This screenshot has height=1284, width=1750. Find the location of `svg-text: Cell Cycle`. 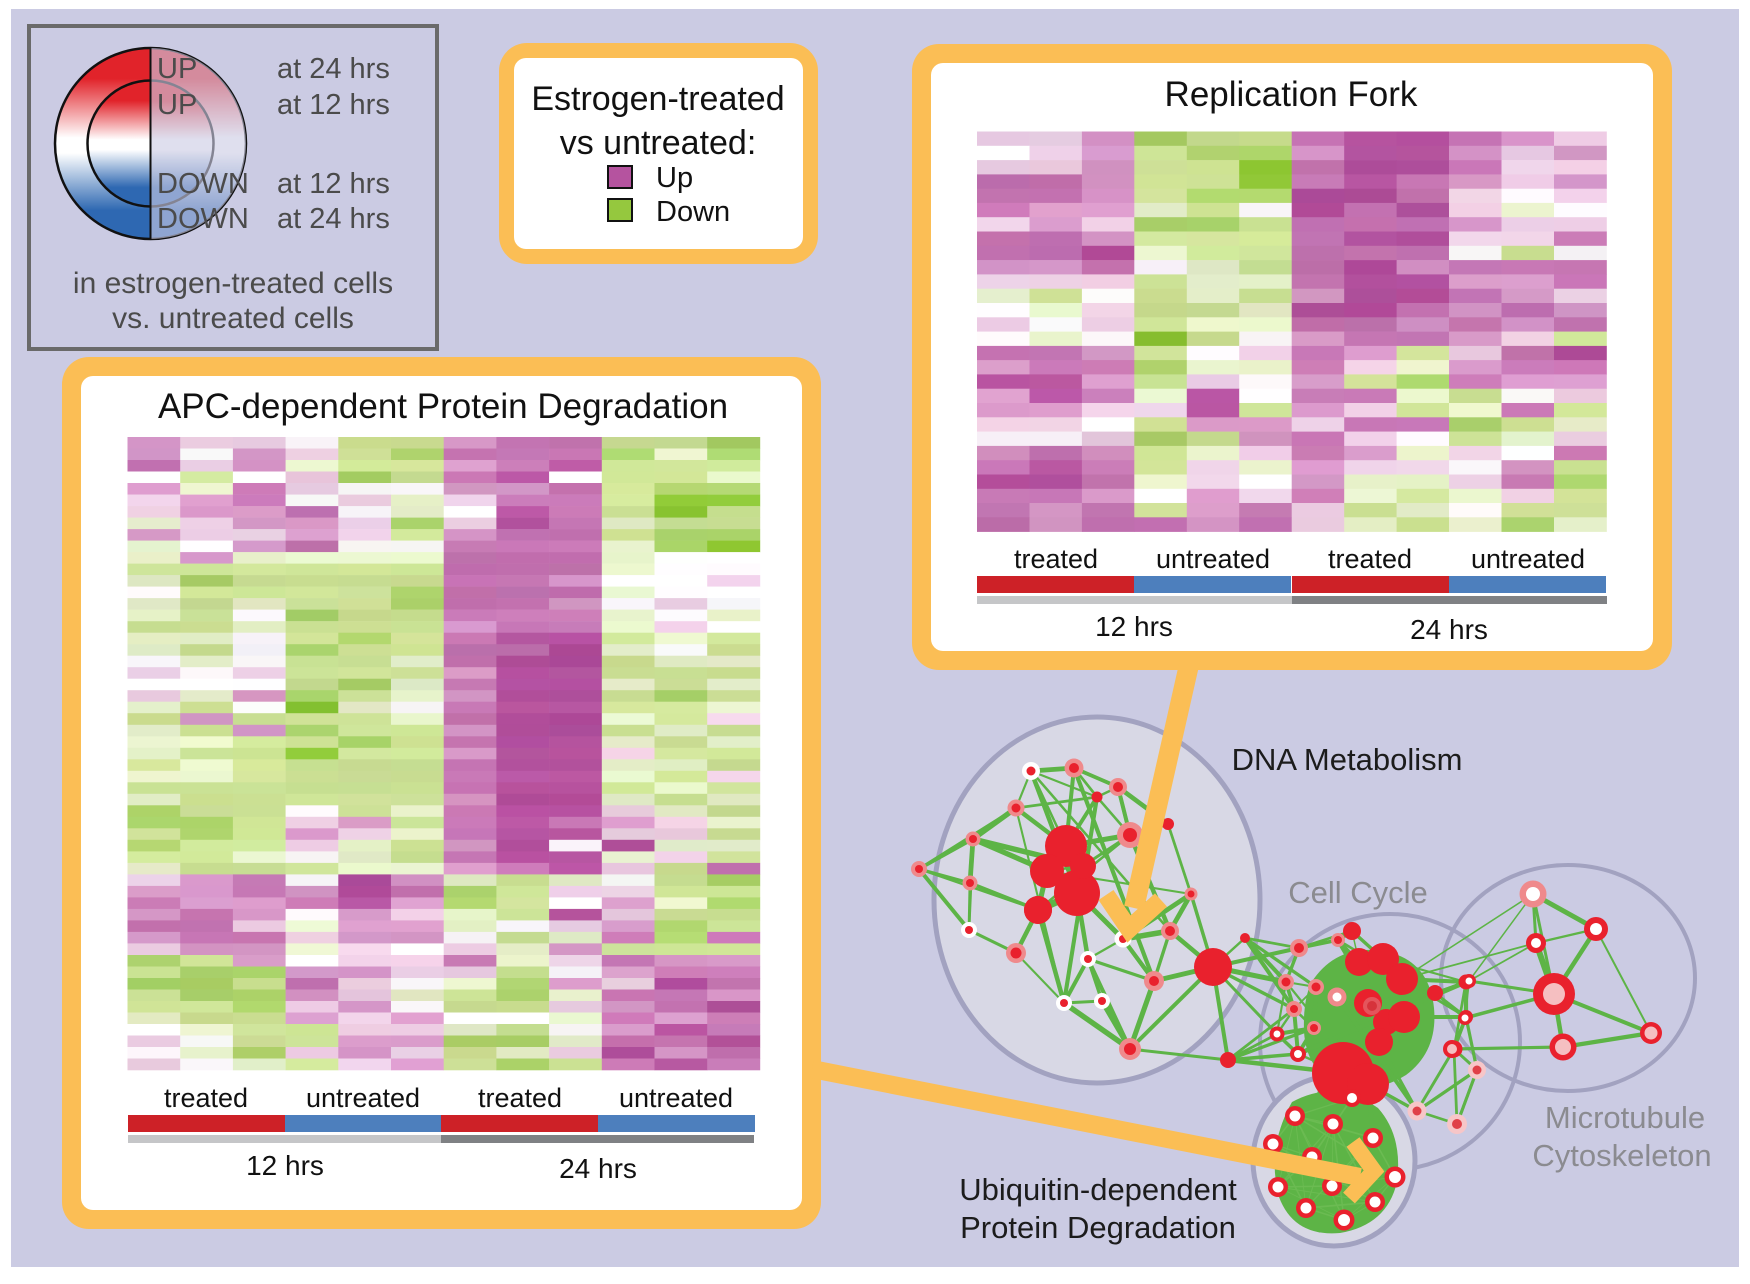

svg-text: Cell Cycle is located at coordinates (1358, 892).